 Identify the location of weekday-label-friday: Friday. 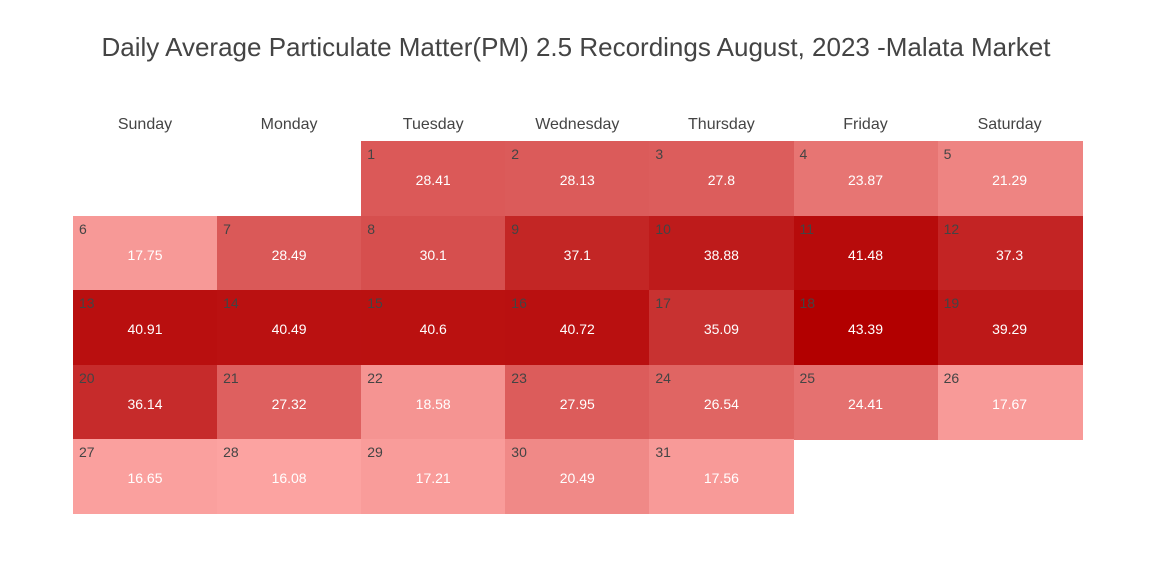
(865, 124).